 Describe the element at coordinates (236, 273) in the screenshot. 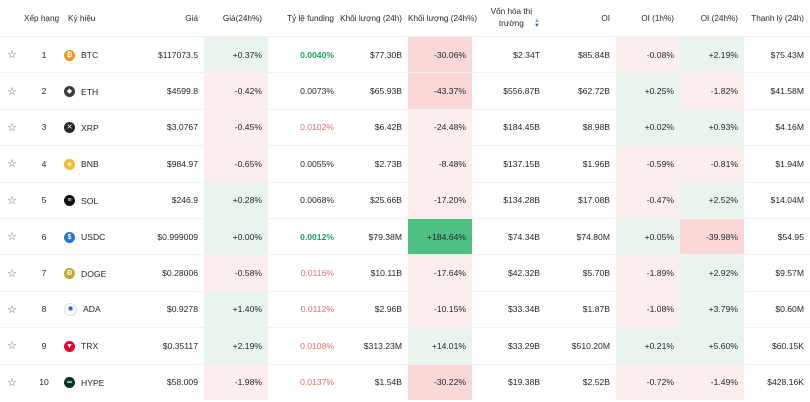

I see `price-change-cell: -0.58%` at that location.